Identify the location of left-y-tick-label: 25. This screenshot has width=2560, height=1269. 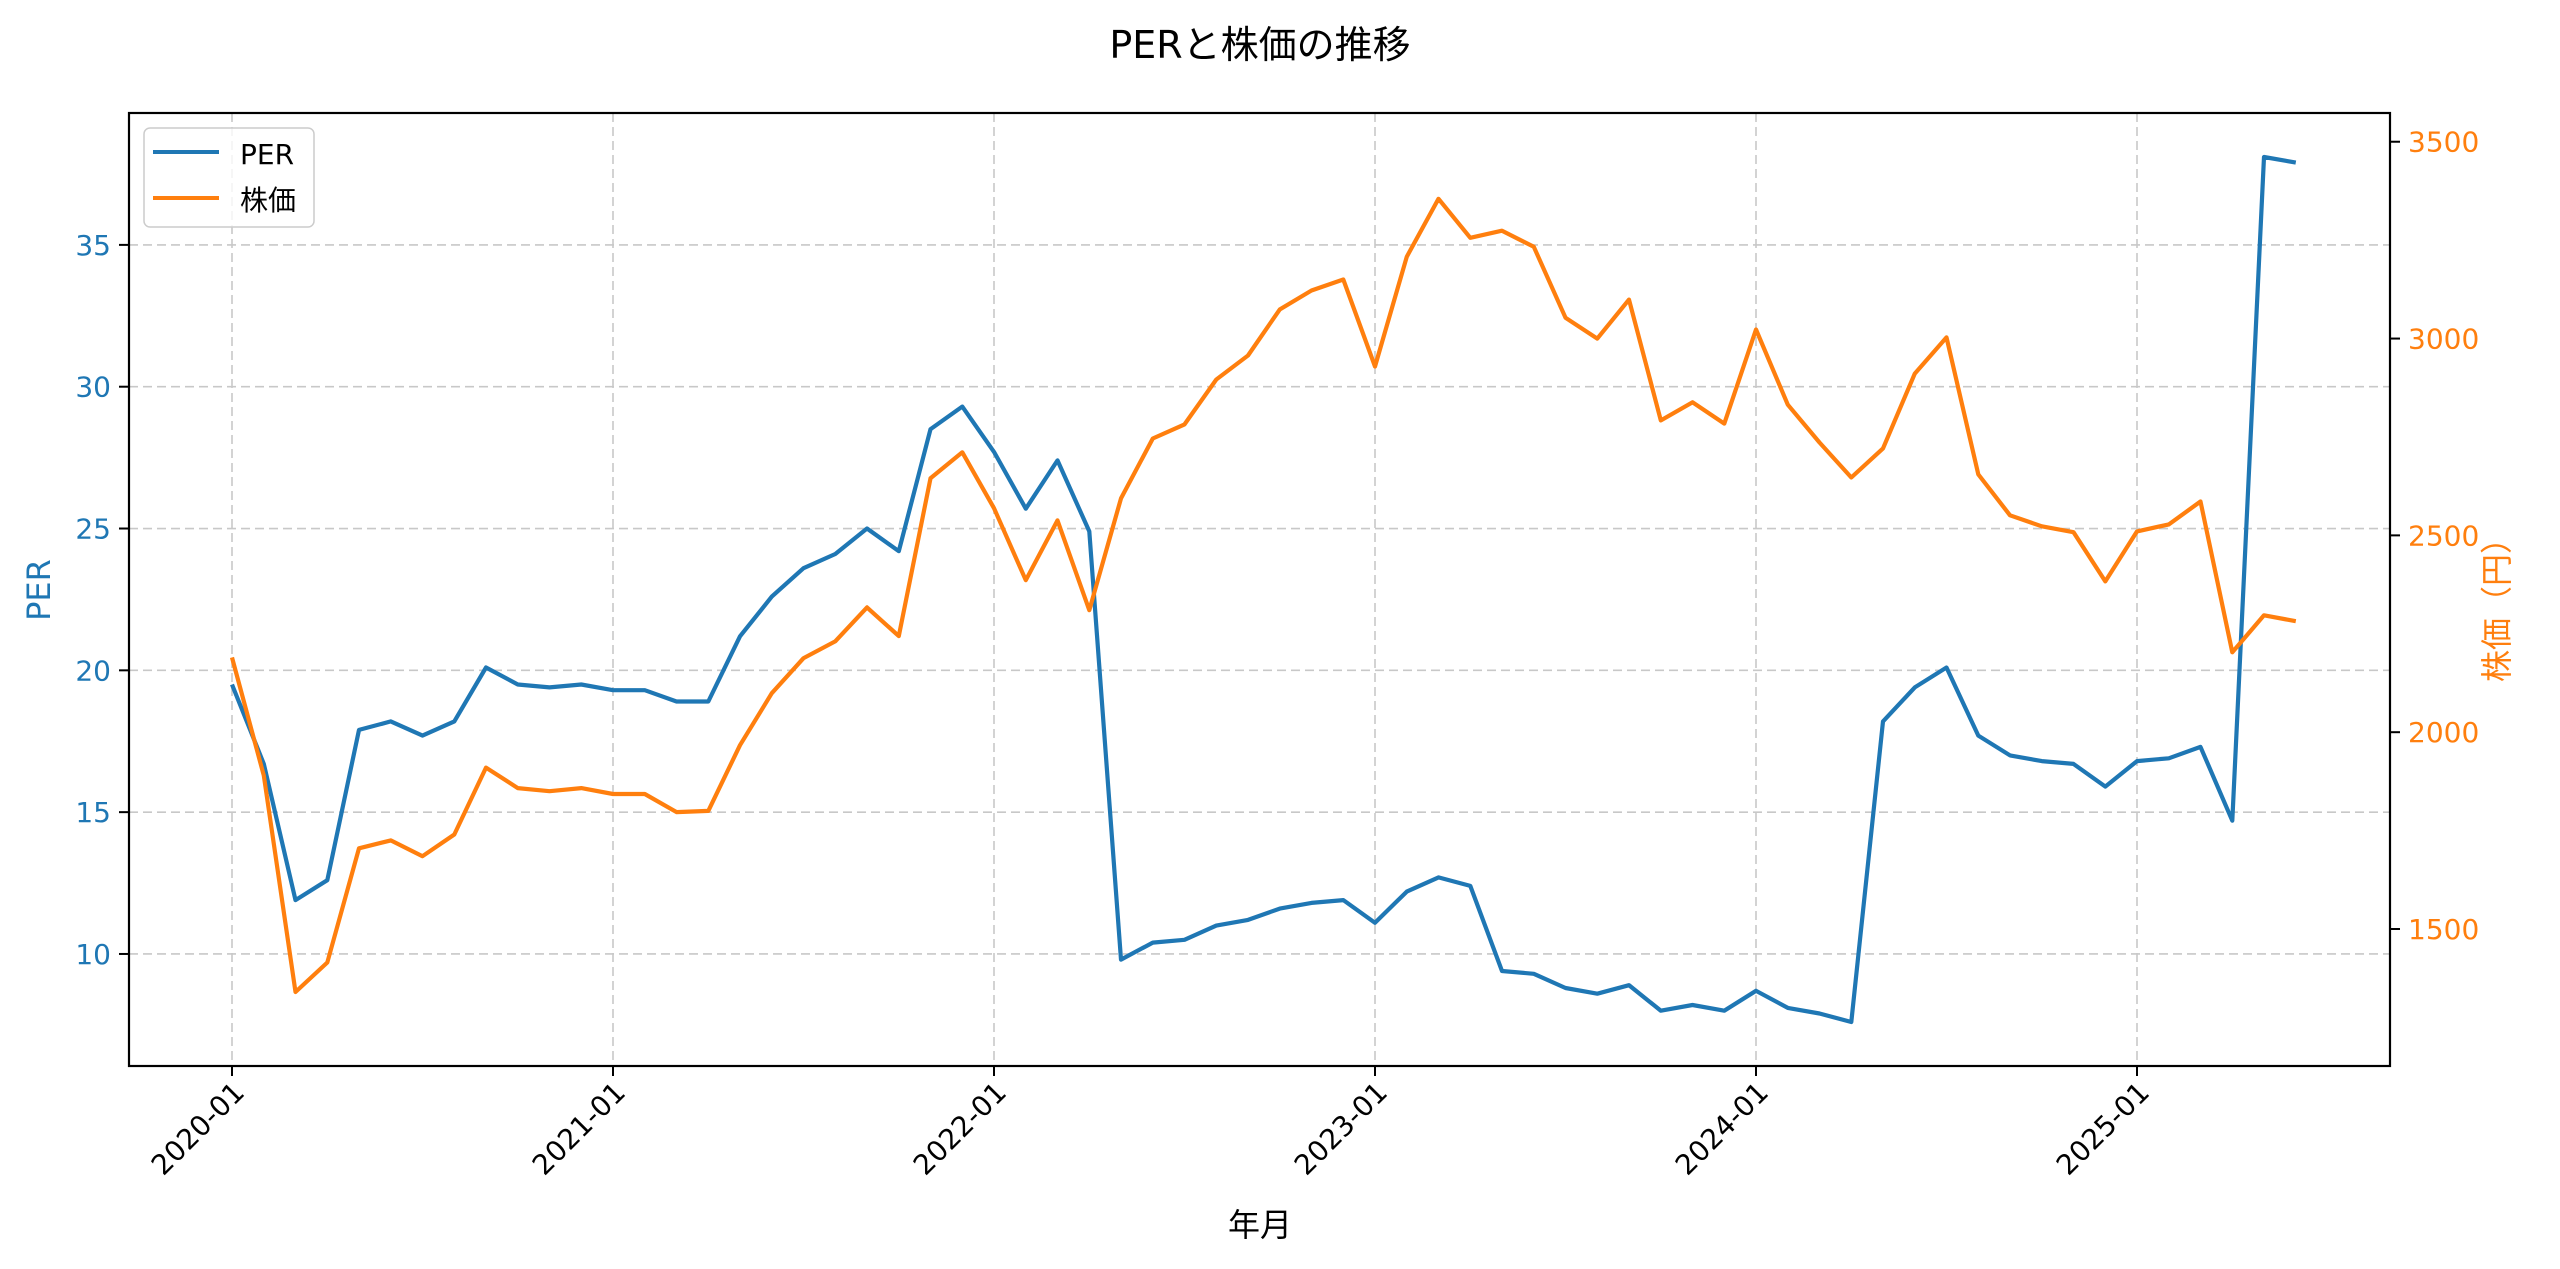
(93, 529).